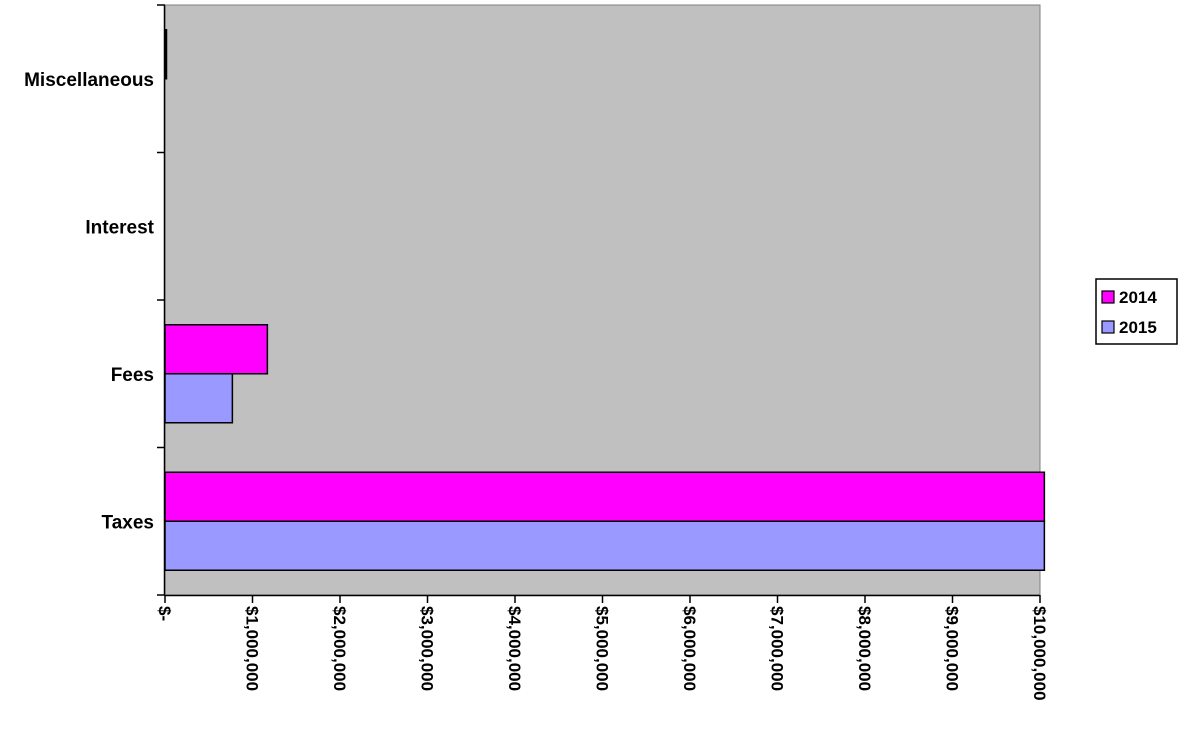  I want to click on category-label-miscellaneous: Miscellaneous, so click(89, 80).